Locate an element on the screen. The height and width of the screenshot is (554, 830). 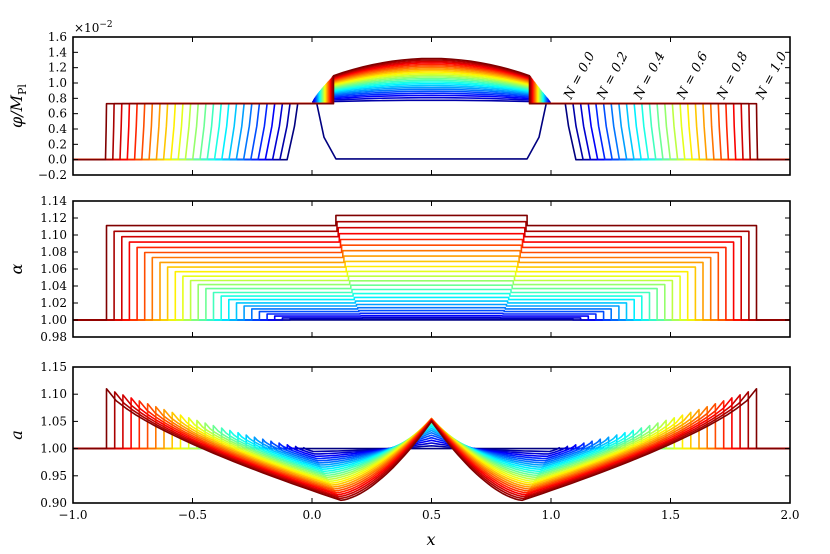
xtick-label: 2.0 is located at coordinates (789, 515).